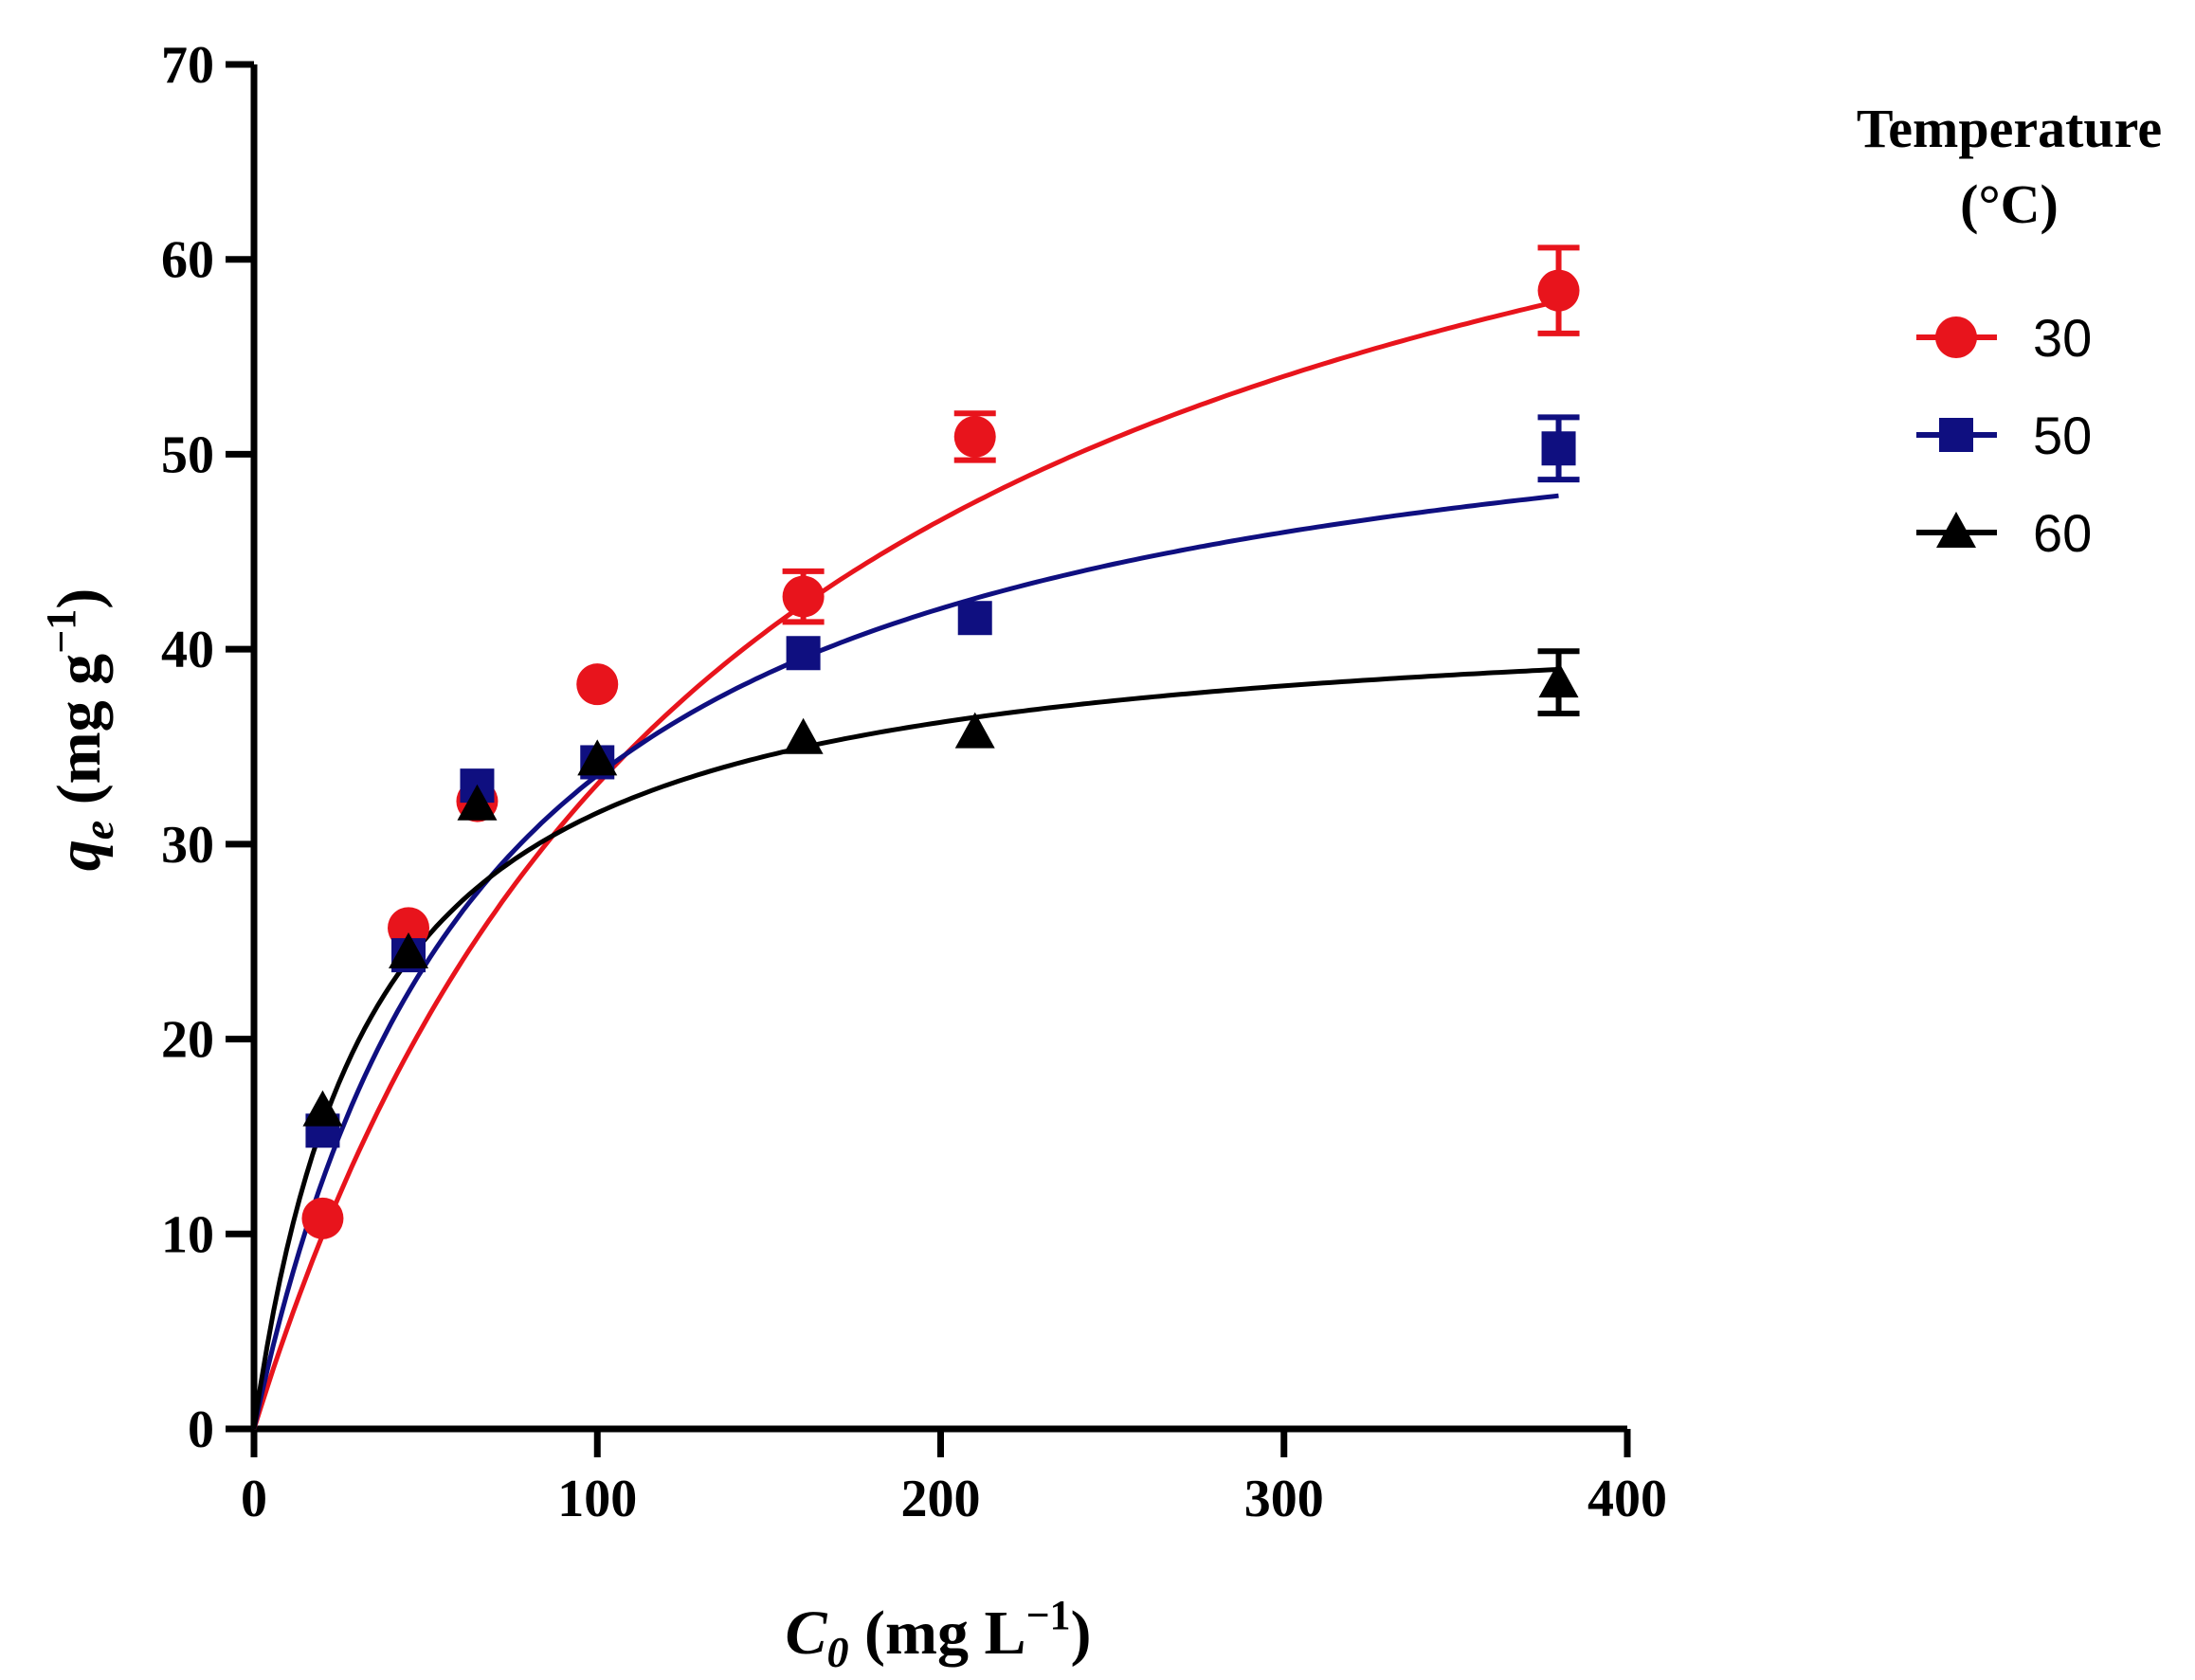 The image size is (2195, 1680). I want to click on y-tick-label: 20, so click(187, 1040).